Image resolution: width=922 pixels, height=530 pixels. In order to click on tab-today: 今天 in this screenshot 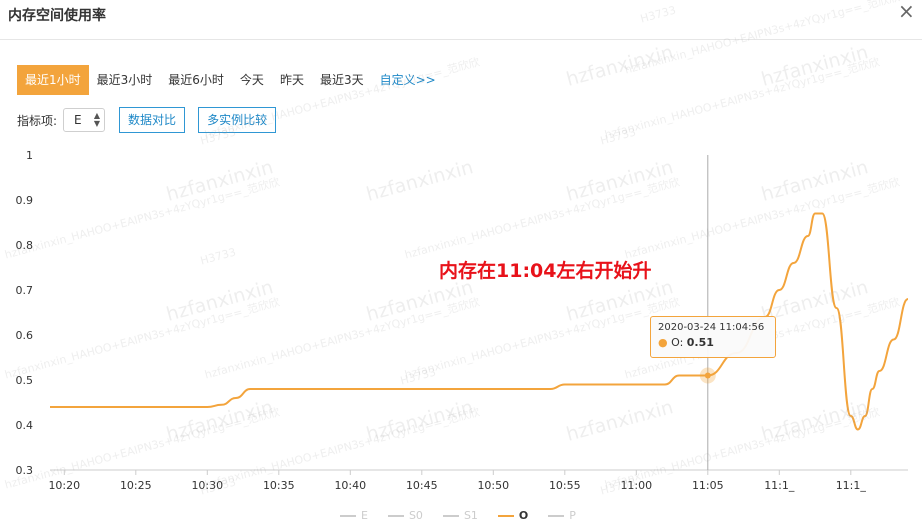, I will do `click(251, 80)`.